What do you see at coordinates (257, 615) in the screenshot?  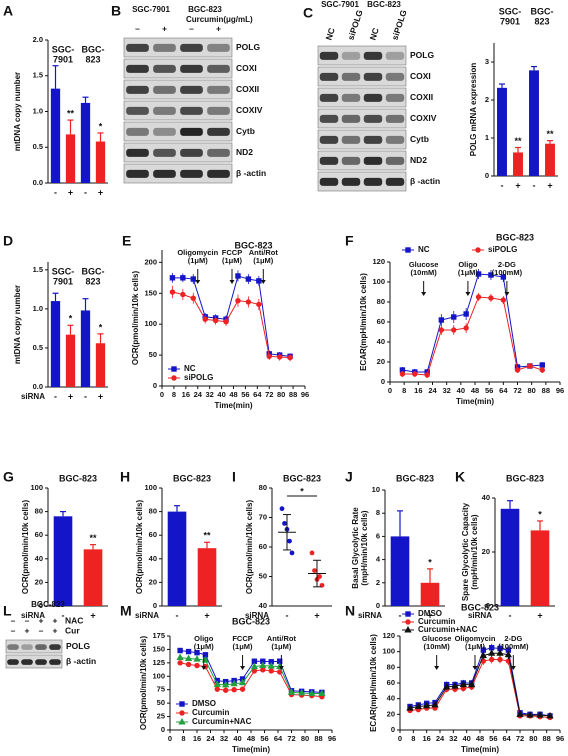 I see `x-prefix: siRNA` at bounding box center [257, 615].